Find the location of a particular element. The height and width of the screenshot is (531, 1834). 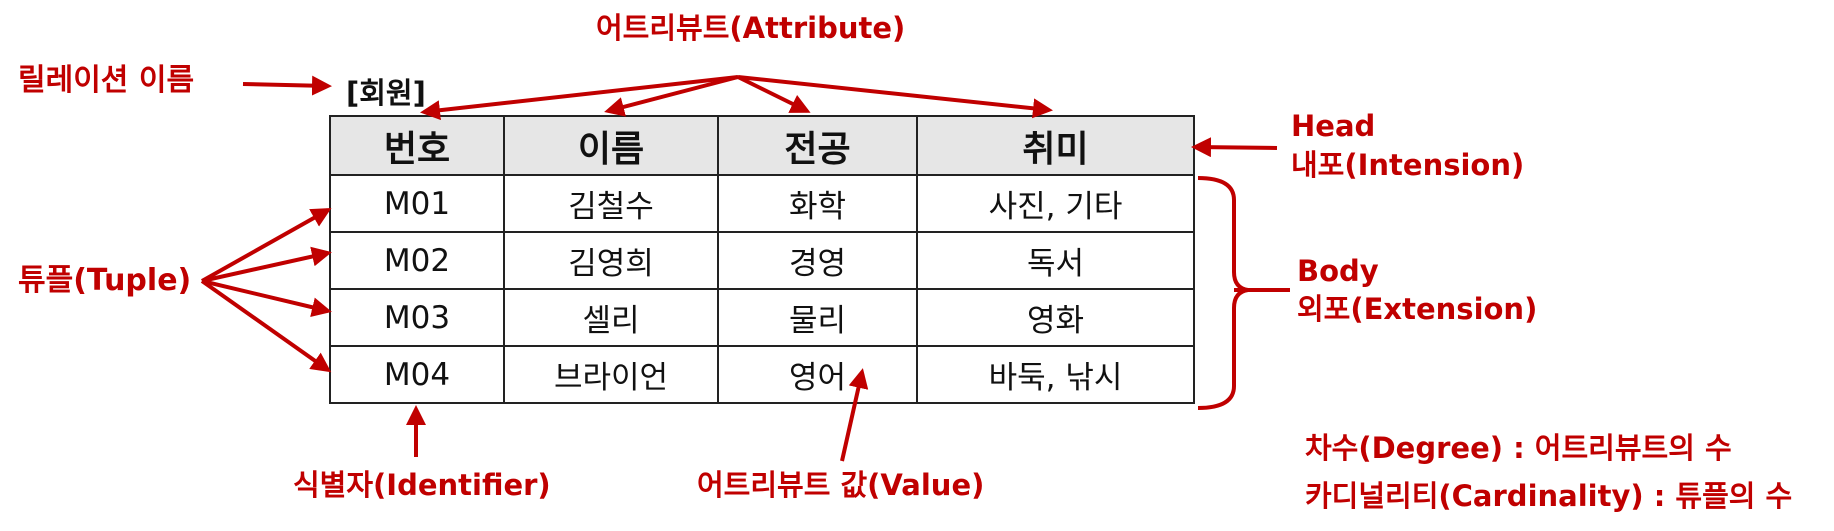

body-label: Body is located at coordinates (1338, 271).